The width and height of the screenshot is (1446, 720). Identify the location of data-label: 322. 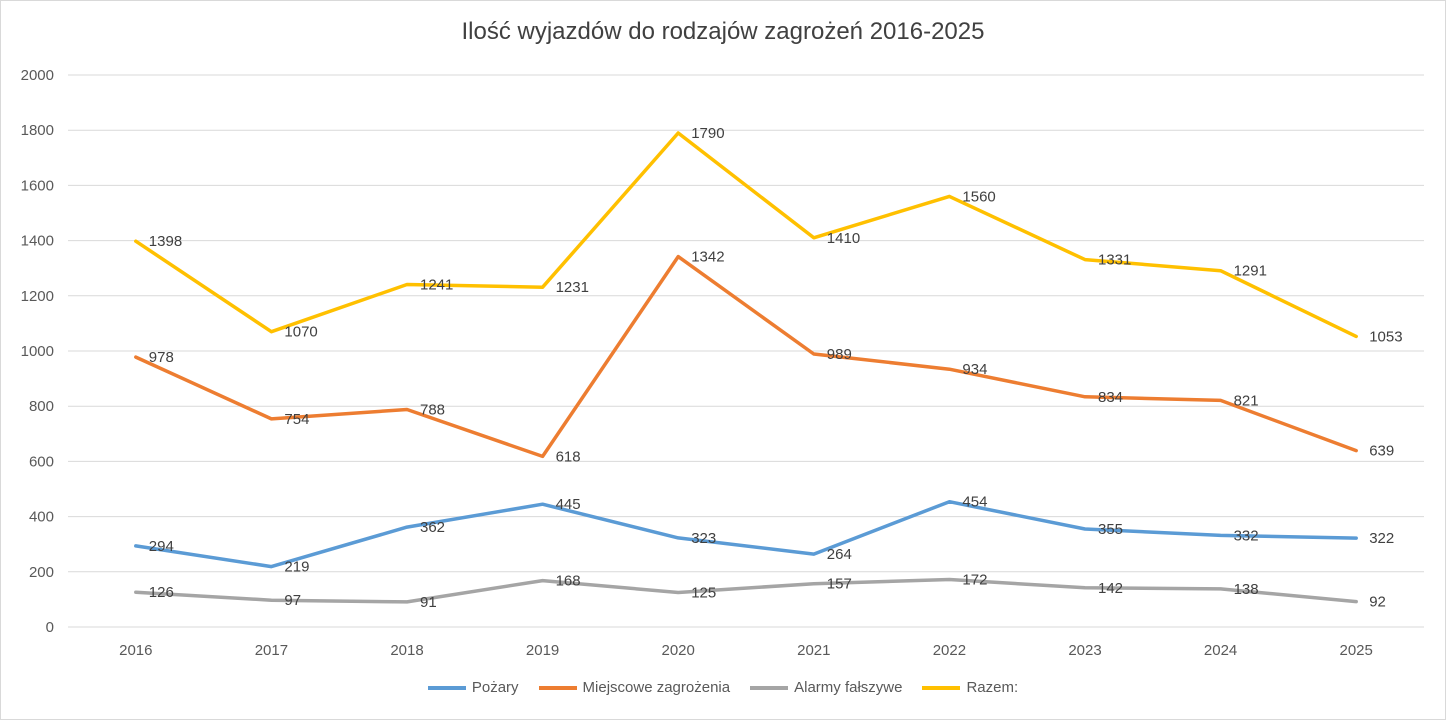
(1381, 538).